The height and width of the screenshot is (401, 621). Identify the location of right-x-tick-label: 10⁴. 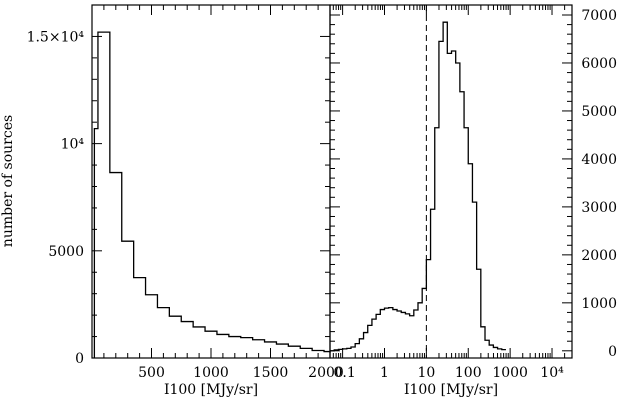
(552, 373).